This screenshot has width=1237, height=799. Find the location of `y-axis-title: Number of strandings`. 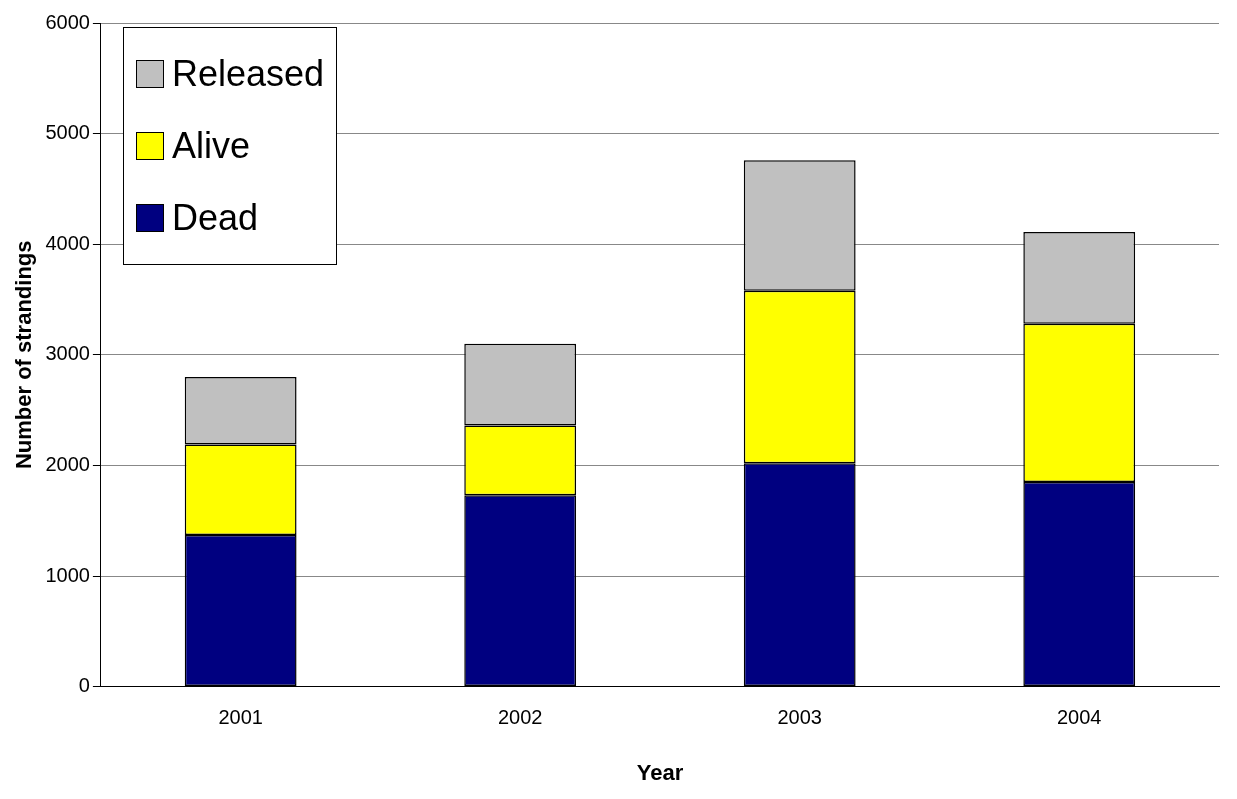

y-axis-title: Number of strandings is located at coordinates (24, 355).